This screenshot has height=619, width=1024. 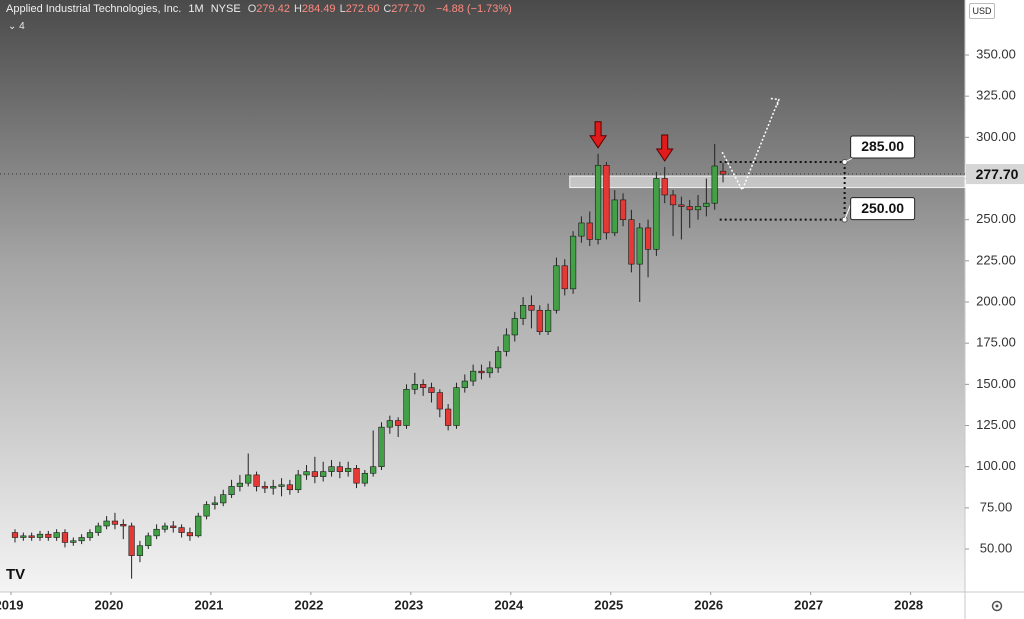 I want to click on y-tick-label: 100.00, so click(x=996, y=465).